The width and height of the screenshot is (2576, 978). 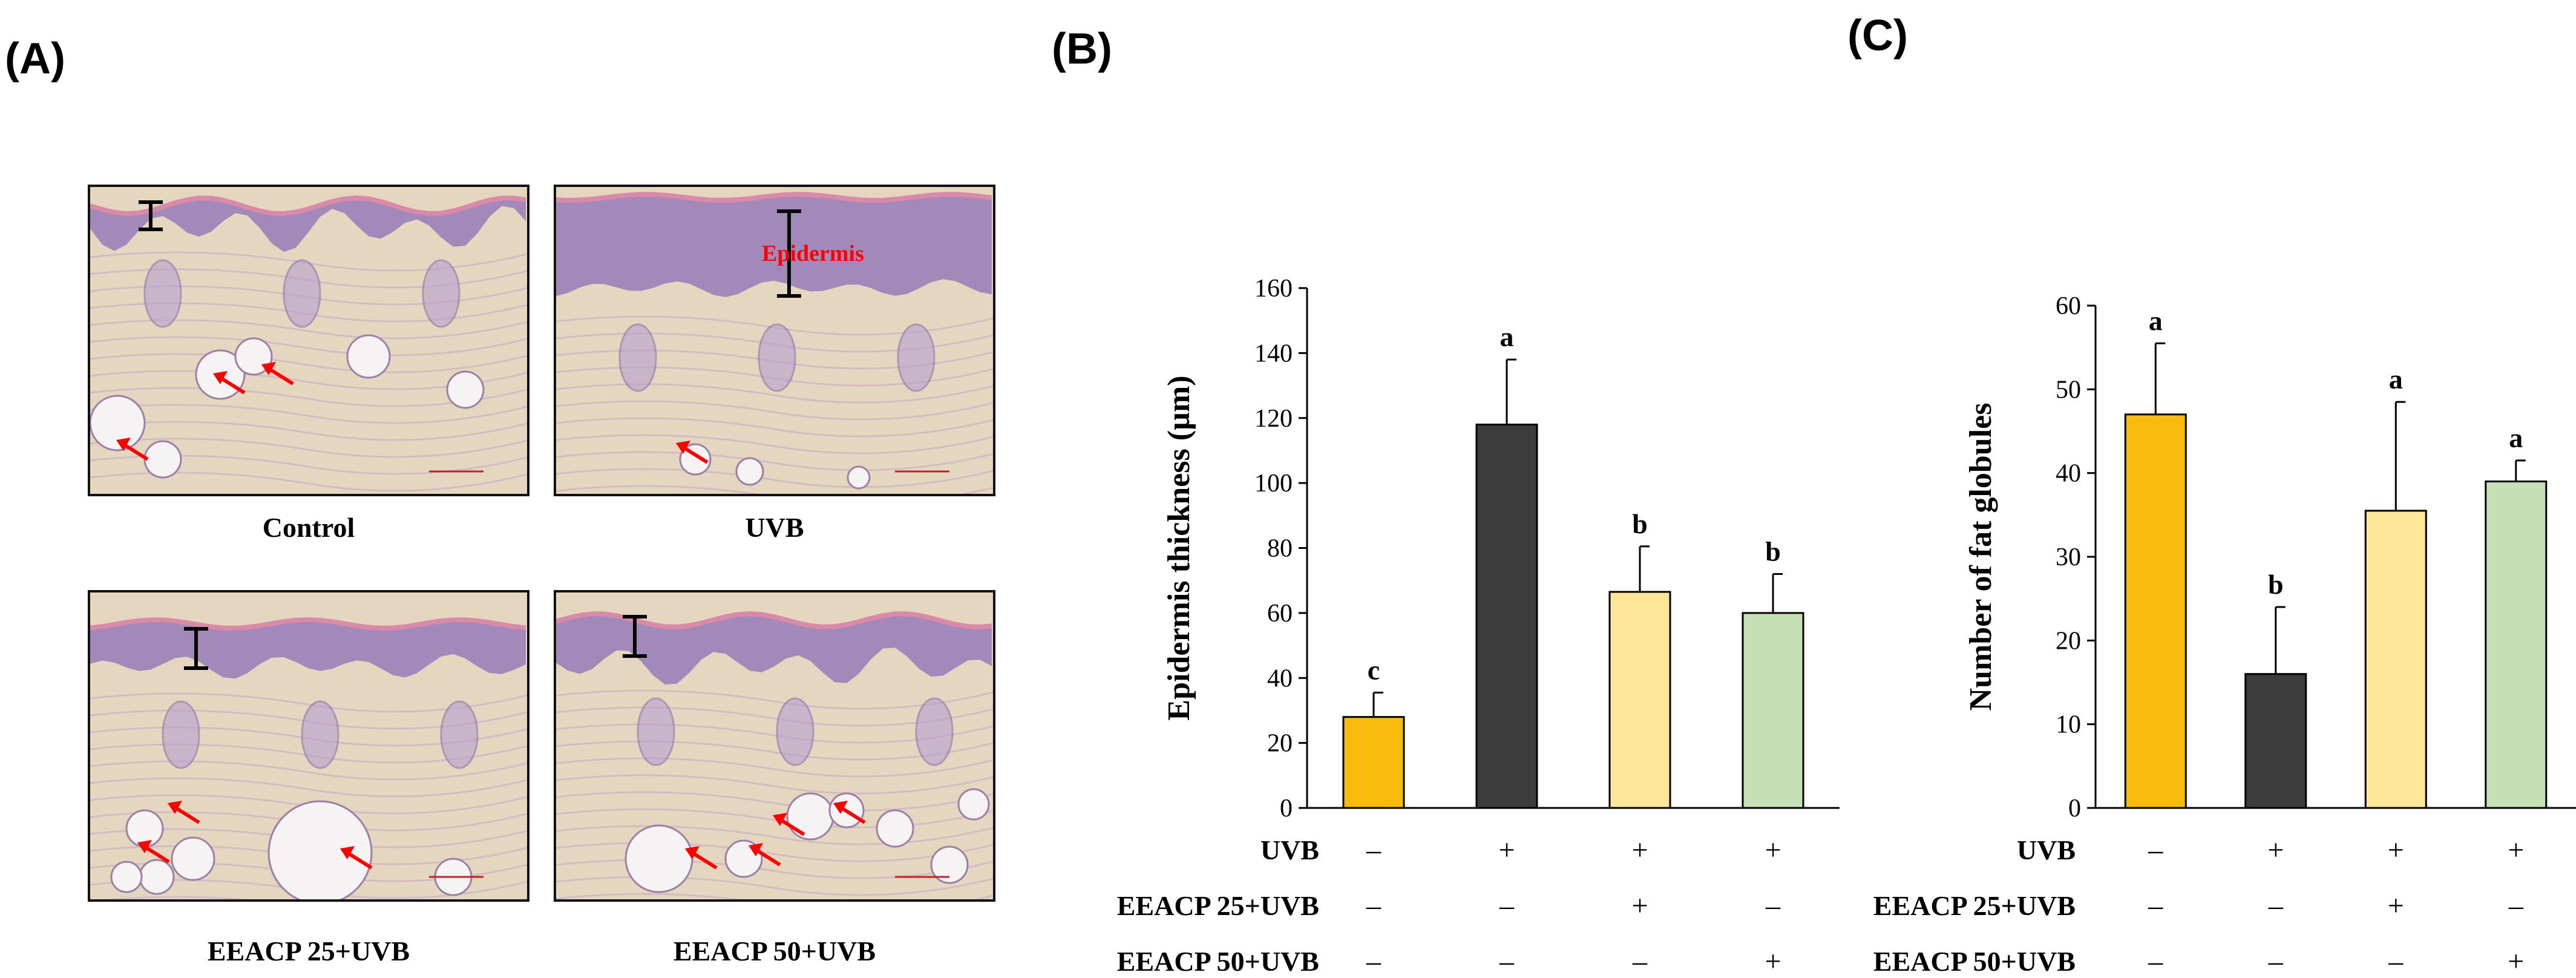 What do you see at coordinates (308, 527) in the screenshot?
I see `caption-control: Control` at bounding box center [308, 527].